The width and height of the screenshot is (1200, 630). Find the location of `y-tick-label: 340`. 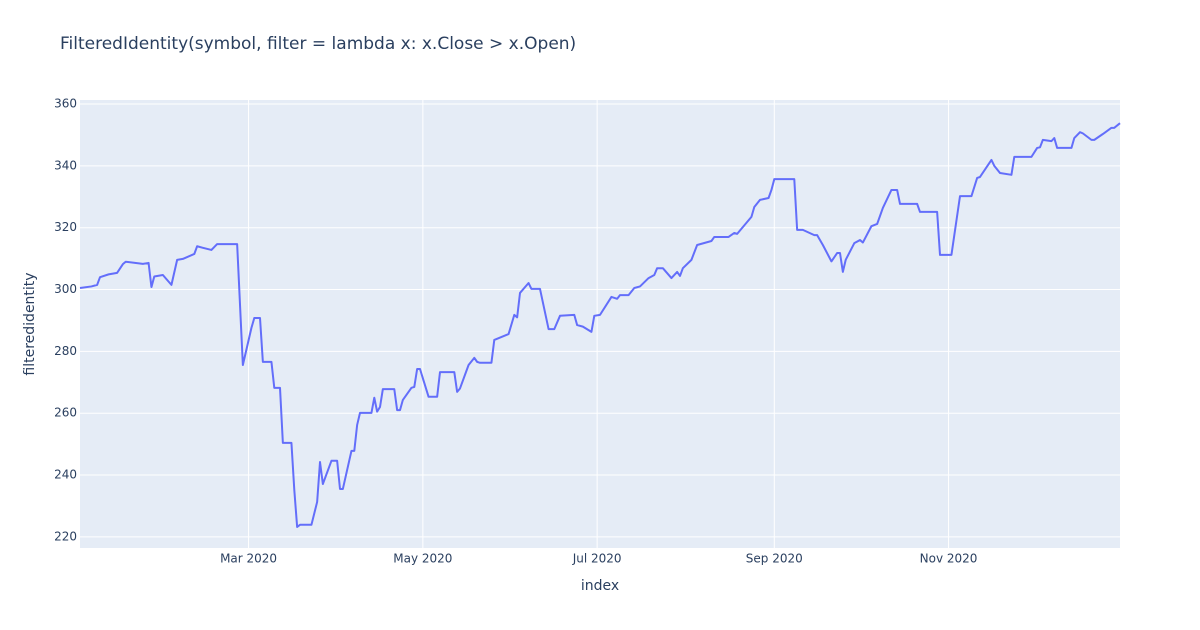

y-tick-label: 340 is located at coordinates (65, 165).